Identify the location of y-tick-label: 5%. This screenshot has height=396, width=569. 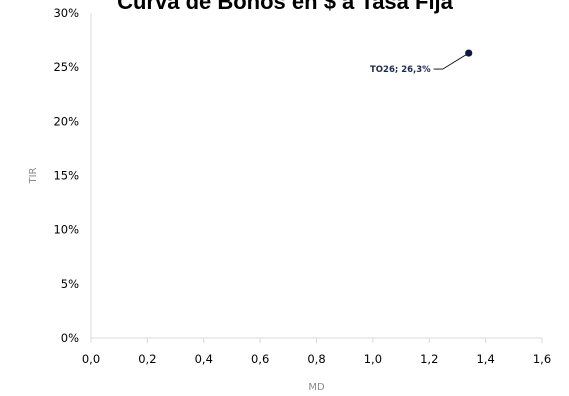
(70, 284).